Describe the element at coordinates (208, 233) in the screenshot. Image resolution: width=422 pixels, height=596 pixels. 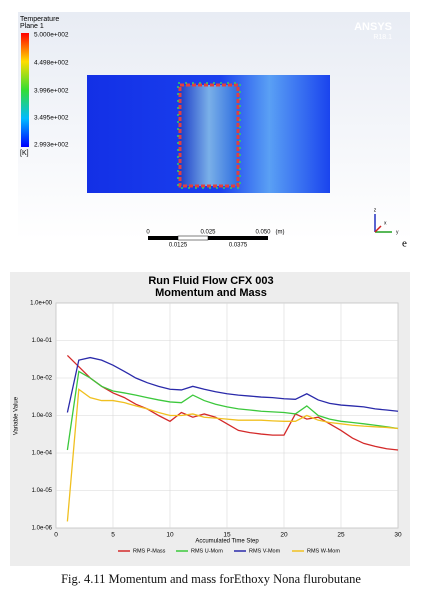
I see `scale-label: 0.025` at that location.